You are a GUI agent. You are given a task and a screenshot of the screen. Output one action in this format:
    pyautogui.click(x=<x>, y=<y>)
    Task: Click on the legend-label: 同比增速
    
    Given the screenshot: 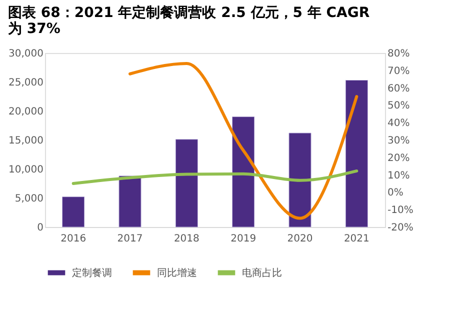 What is the action you would take?
    pyautogui.click(x=177, y=272)
    